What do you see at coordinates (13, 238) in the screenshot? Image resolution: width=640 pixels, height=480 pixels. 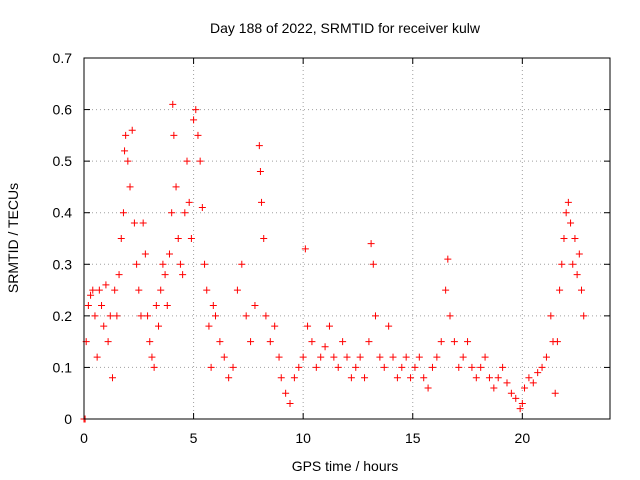 I see `y-axis-label: SRMTID / TECUs` at bounding box center [13, 238].